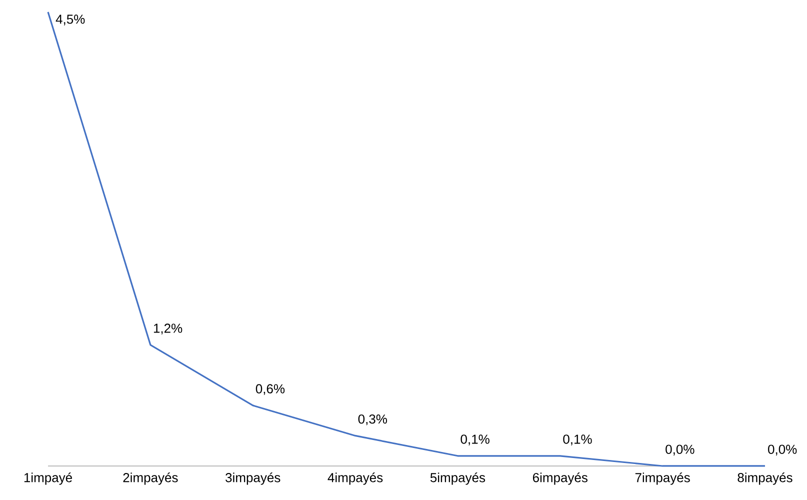  I want to click on data-label: 0,3%, so click(372, 420).